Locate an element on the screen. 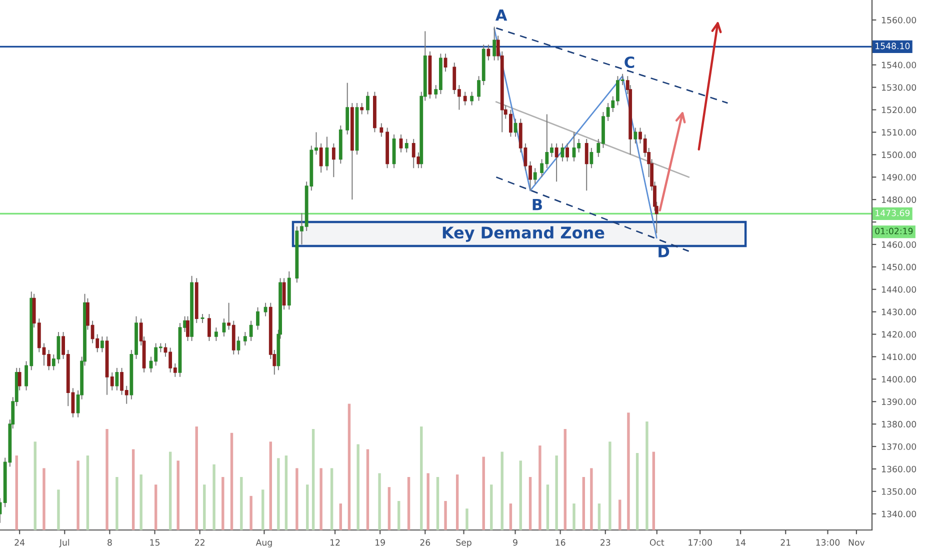 Image resolution: width=932 pixels, height=550 pixels. y-tick-label: 1370.00 is located at coordinates (899, 446).